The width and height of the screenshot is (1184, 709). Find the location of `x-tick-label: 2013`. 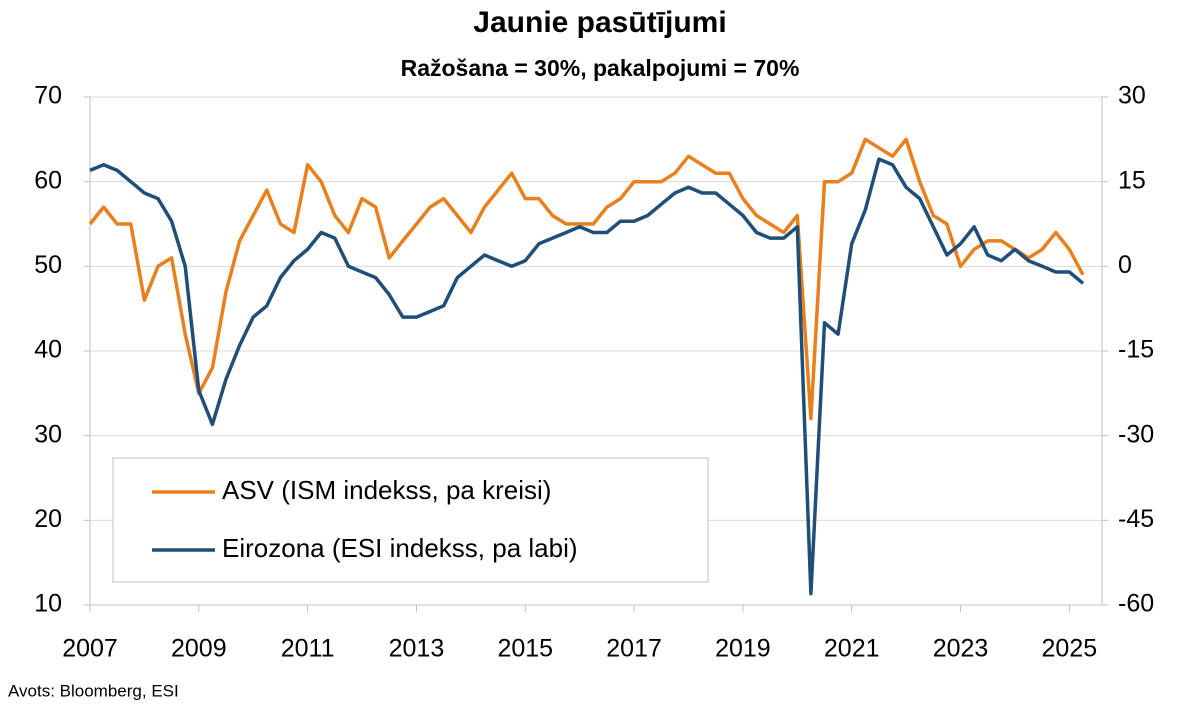

x-tick-label: 2013 is located at coordinates (417, 649).